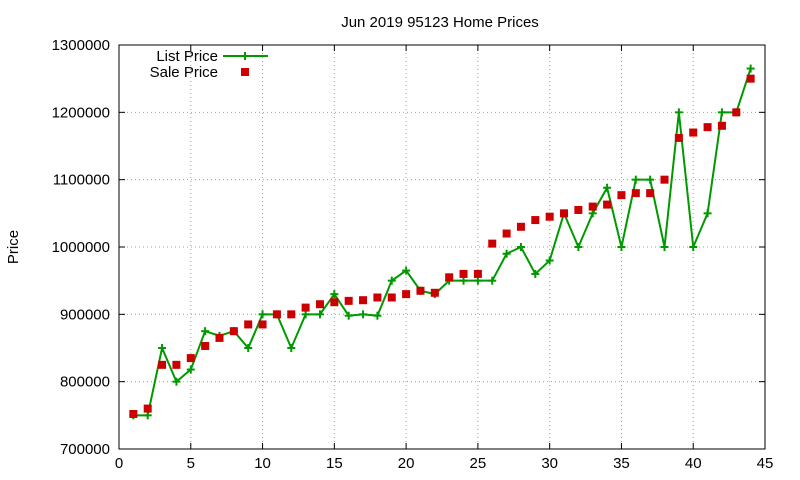  Describe the element at coordinates (184, 72) in the screenshot. I see `legend-label-sale-price: Sale Price` at that location.